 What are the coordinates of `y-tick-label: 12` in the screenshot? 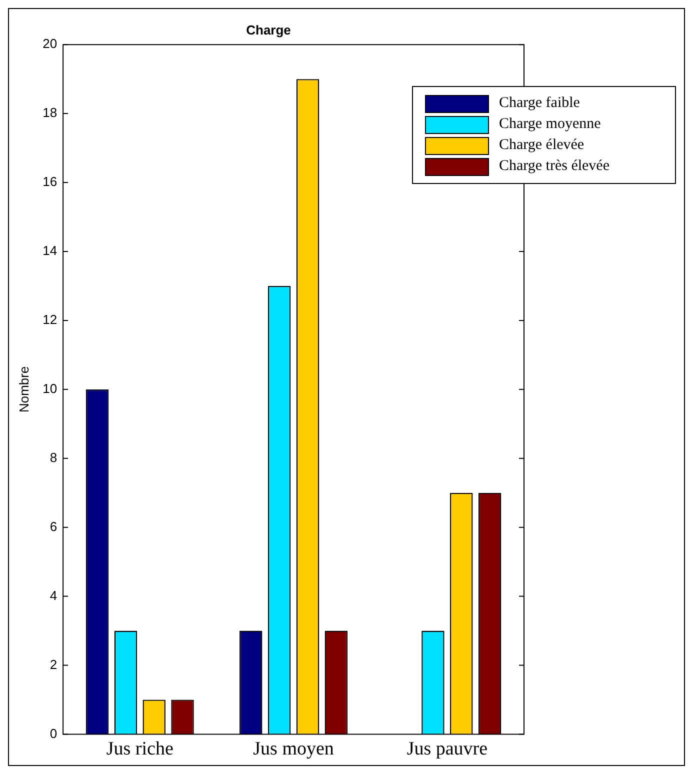 It's located at (50, 320).